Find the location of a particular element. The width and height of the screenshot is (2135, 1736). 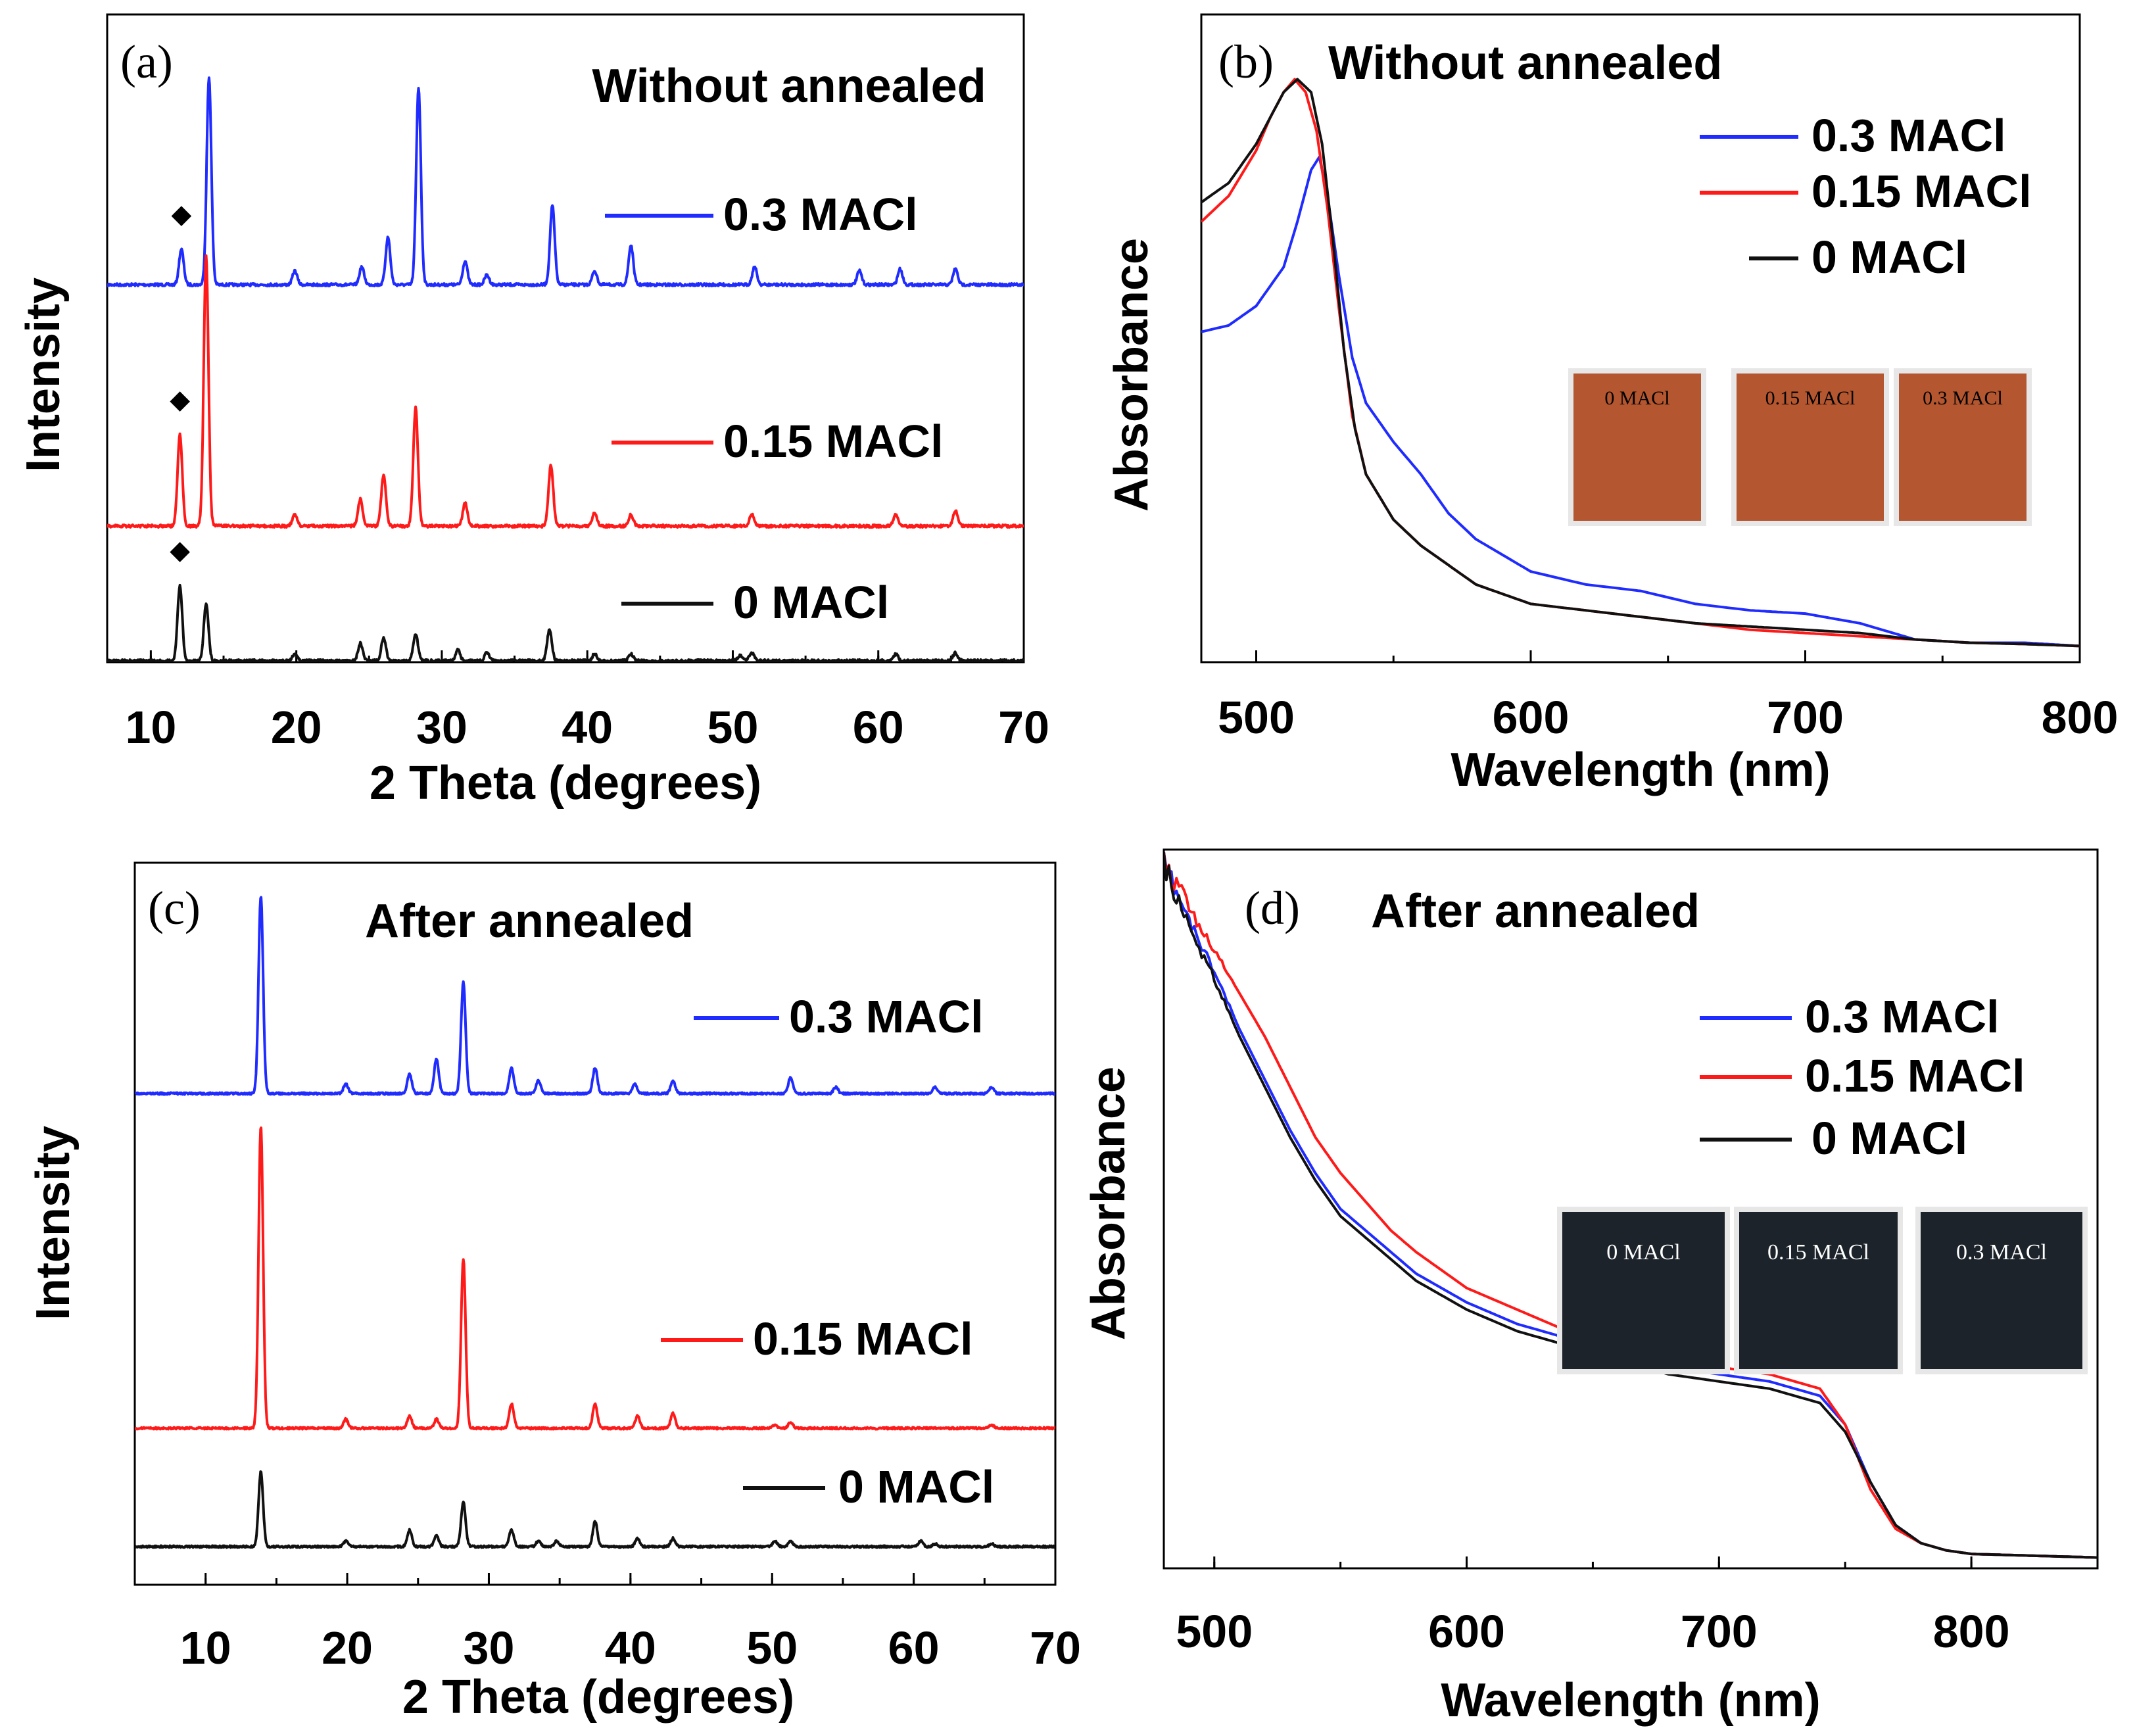

panel-label: (a) is located at coordinates (146, 62).